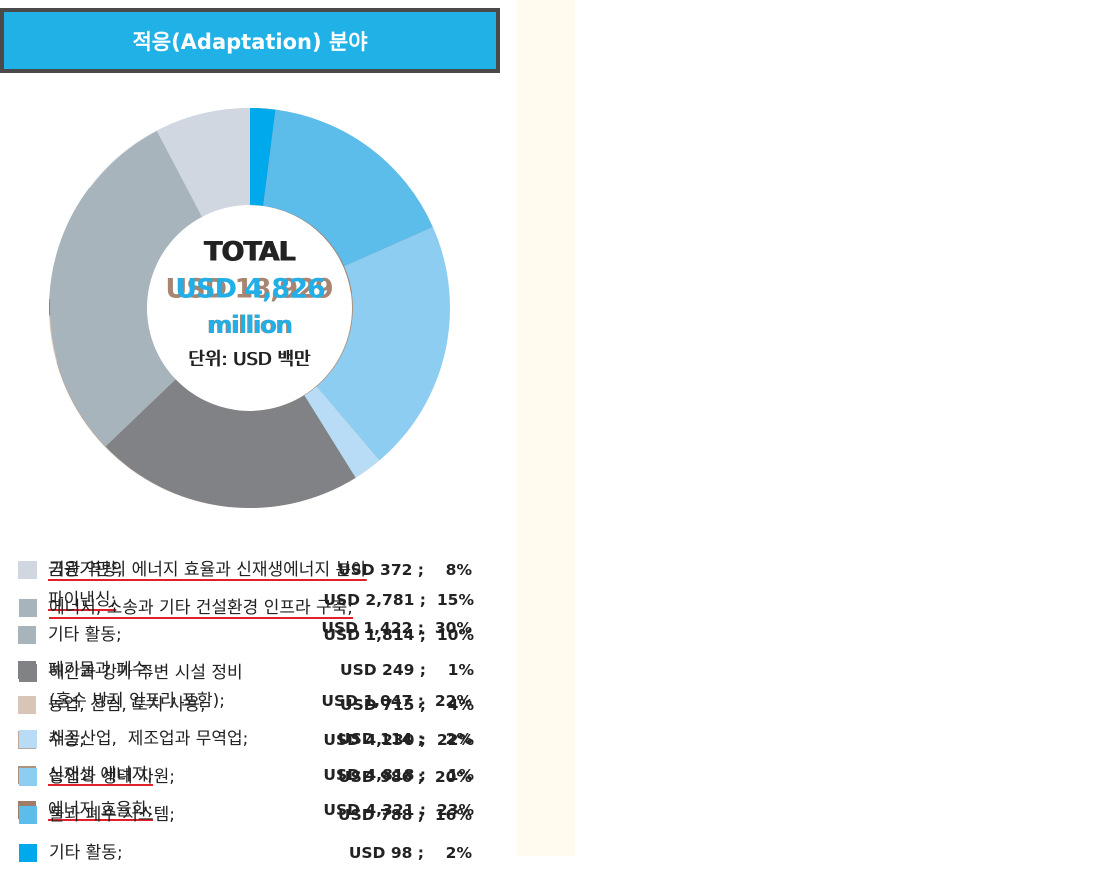 This screenshot has height=877, width=1094. What do you see at coordinates (381, 815) in the screenshot?
I see `value-label: USD 788 ;` at bounding box center [381, 815].